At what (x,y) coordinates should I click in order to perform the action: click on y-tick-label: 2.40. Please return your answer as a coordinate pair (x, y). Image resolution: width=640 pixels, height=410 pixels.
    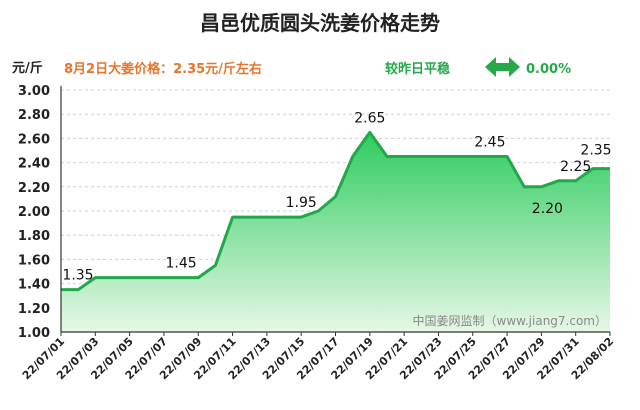
    Looking at the image, I should click on (34, 164).